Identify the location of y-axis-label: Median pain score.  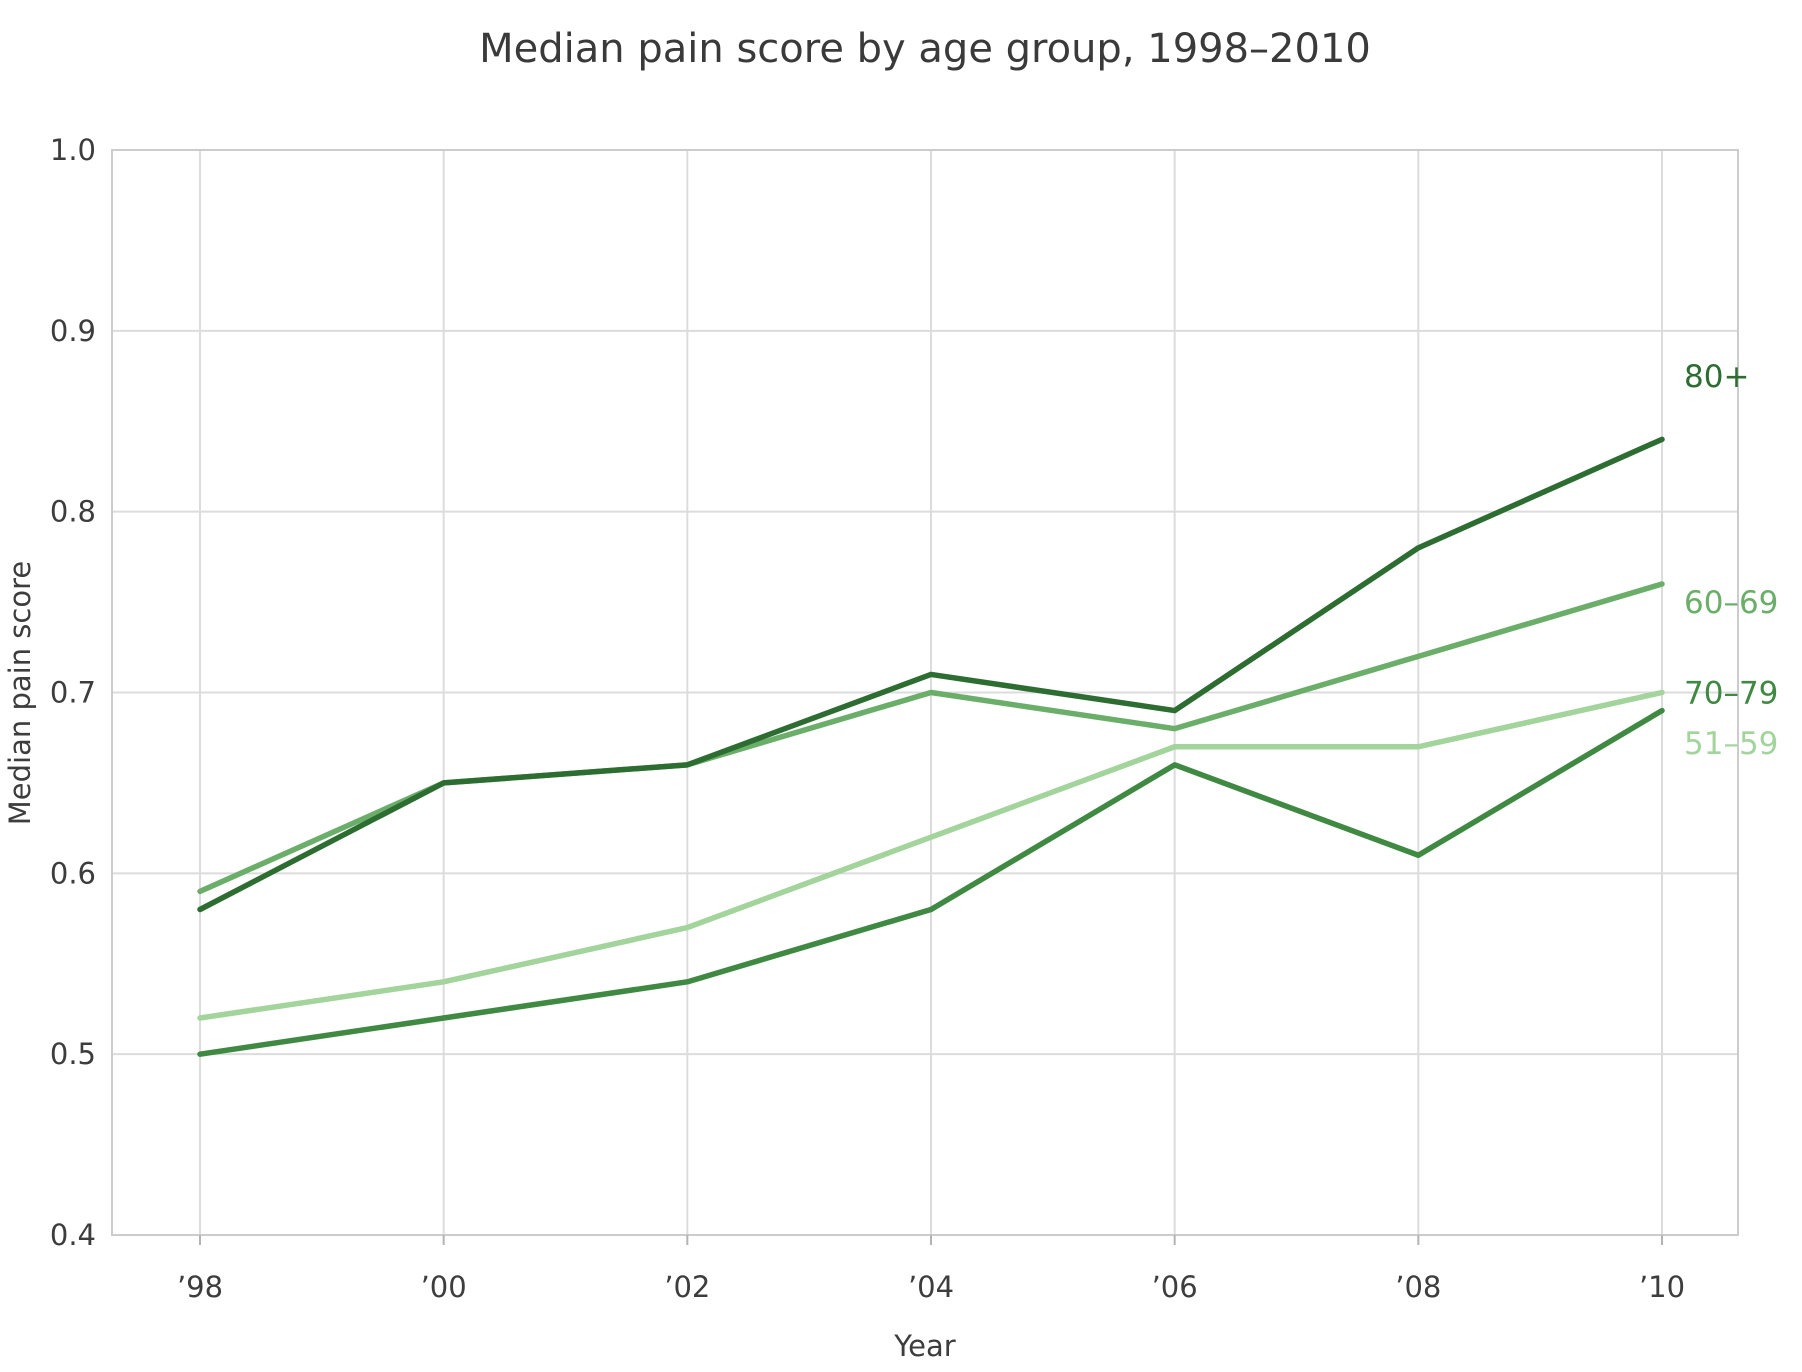
(20, 693).